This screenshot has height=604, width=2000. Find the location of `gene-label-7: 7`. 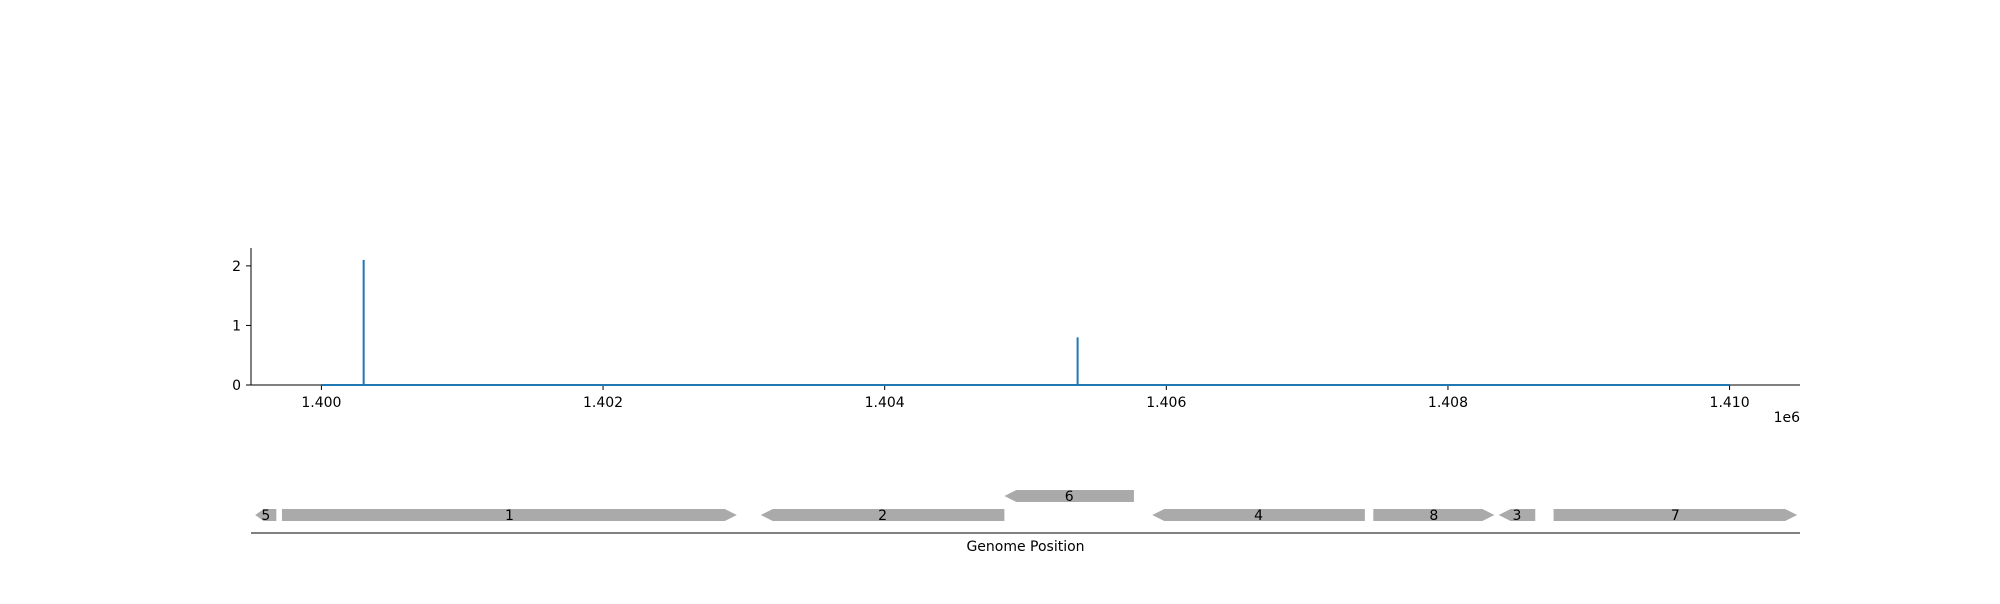

gene-label-7: 7 is located at coordinates (1675, 516).